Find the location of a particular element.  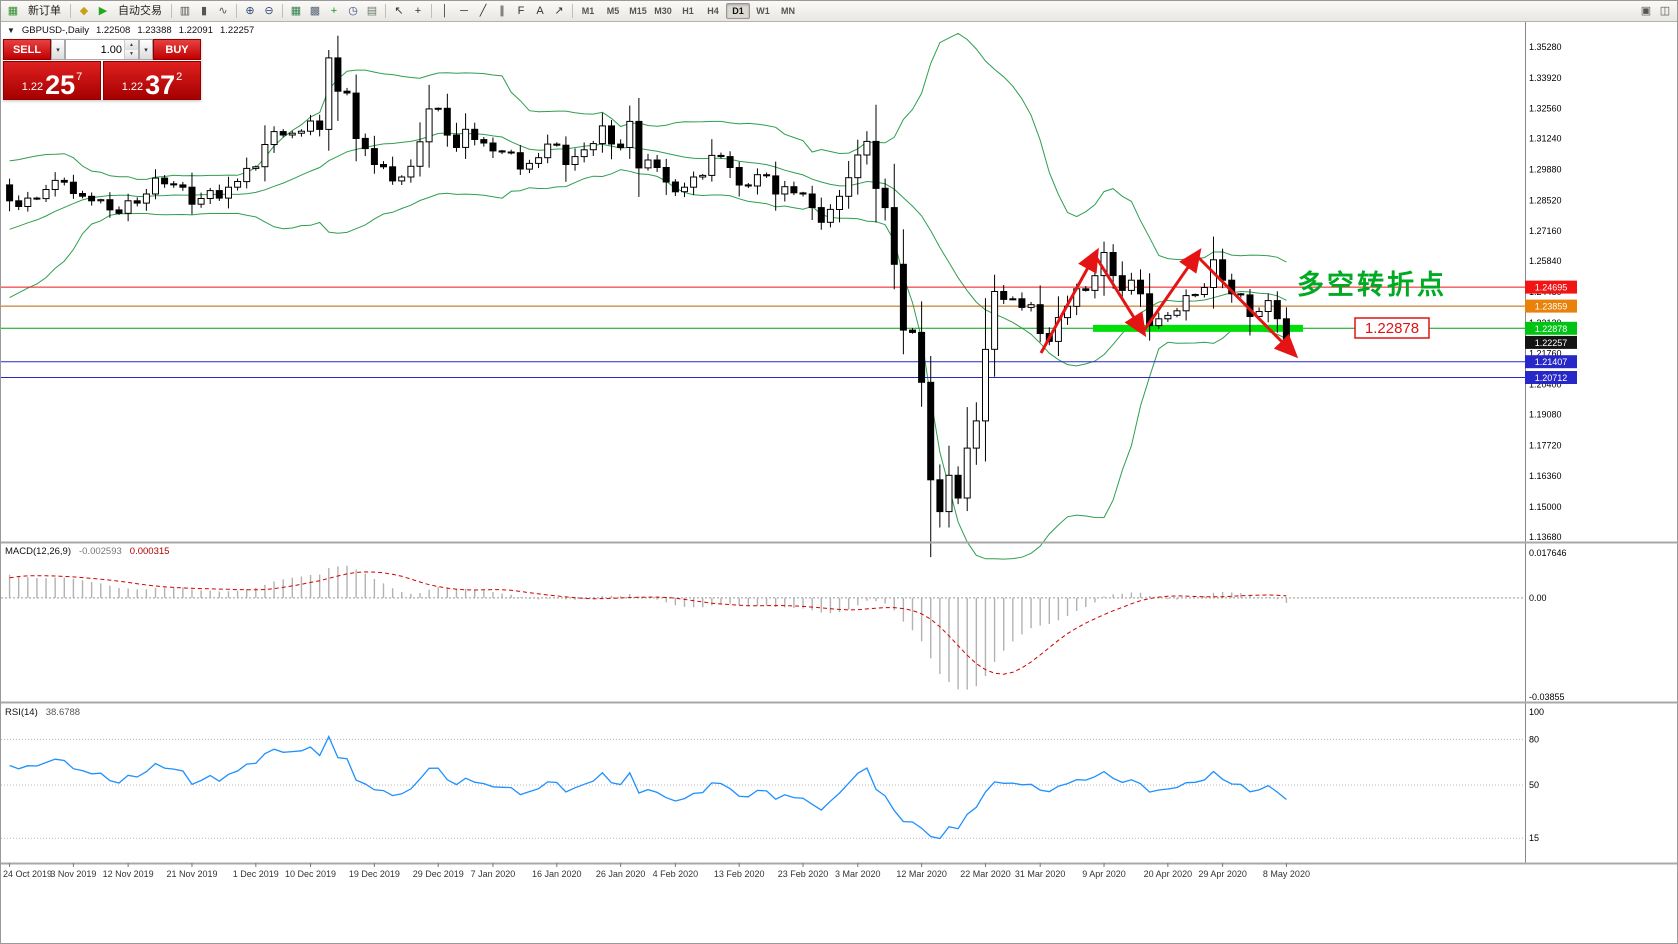

svg-text: 1.33920 is located at coordinates (1545, 78).